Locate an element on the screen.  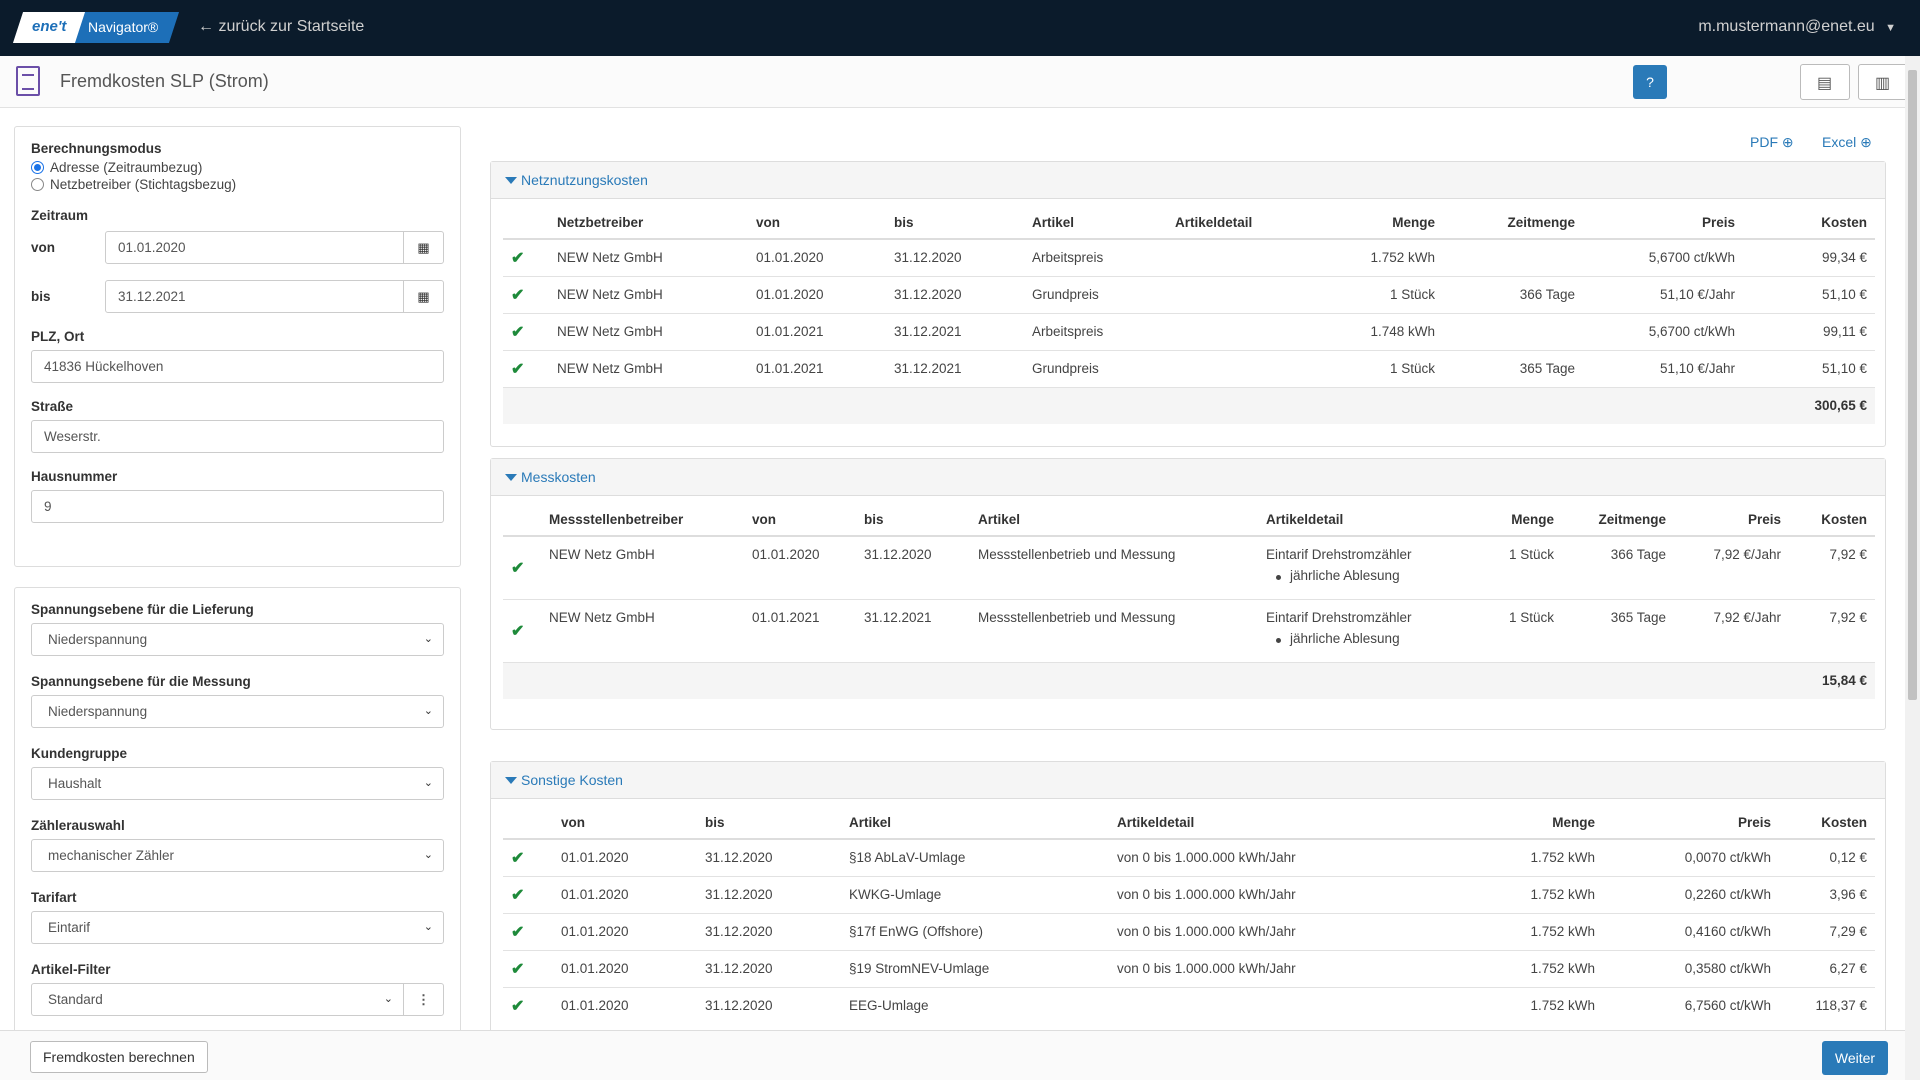
user-menu: m.mustermann@enet.eu ▼ is located at coordinates (1797, 27).